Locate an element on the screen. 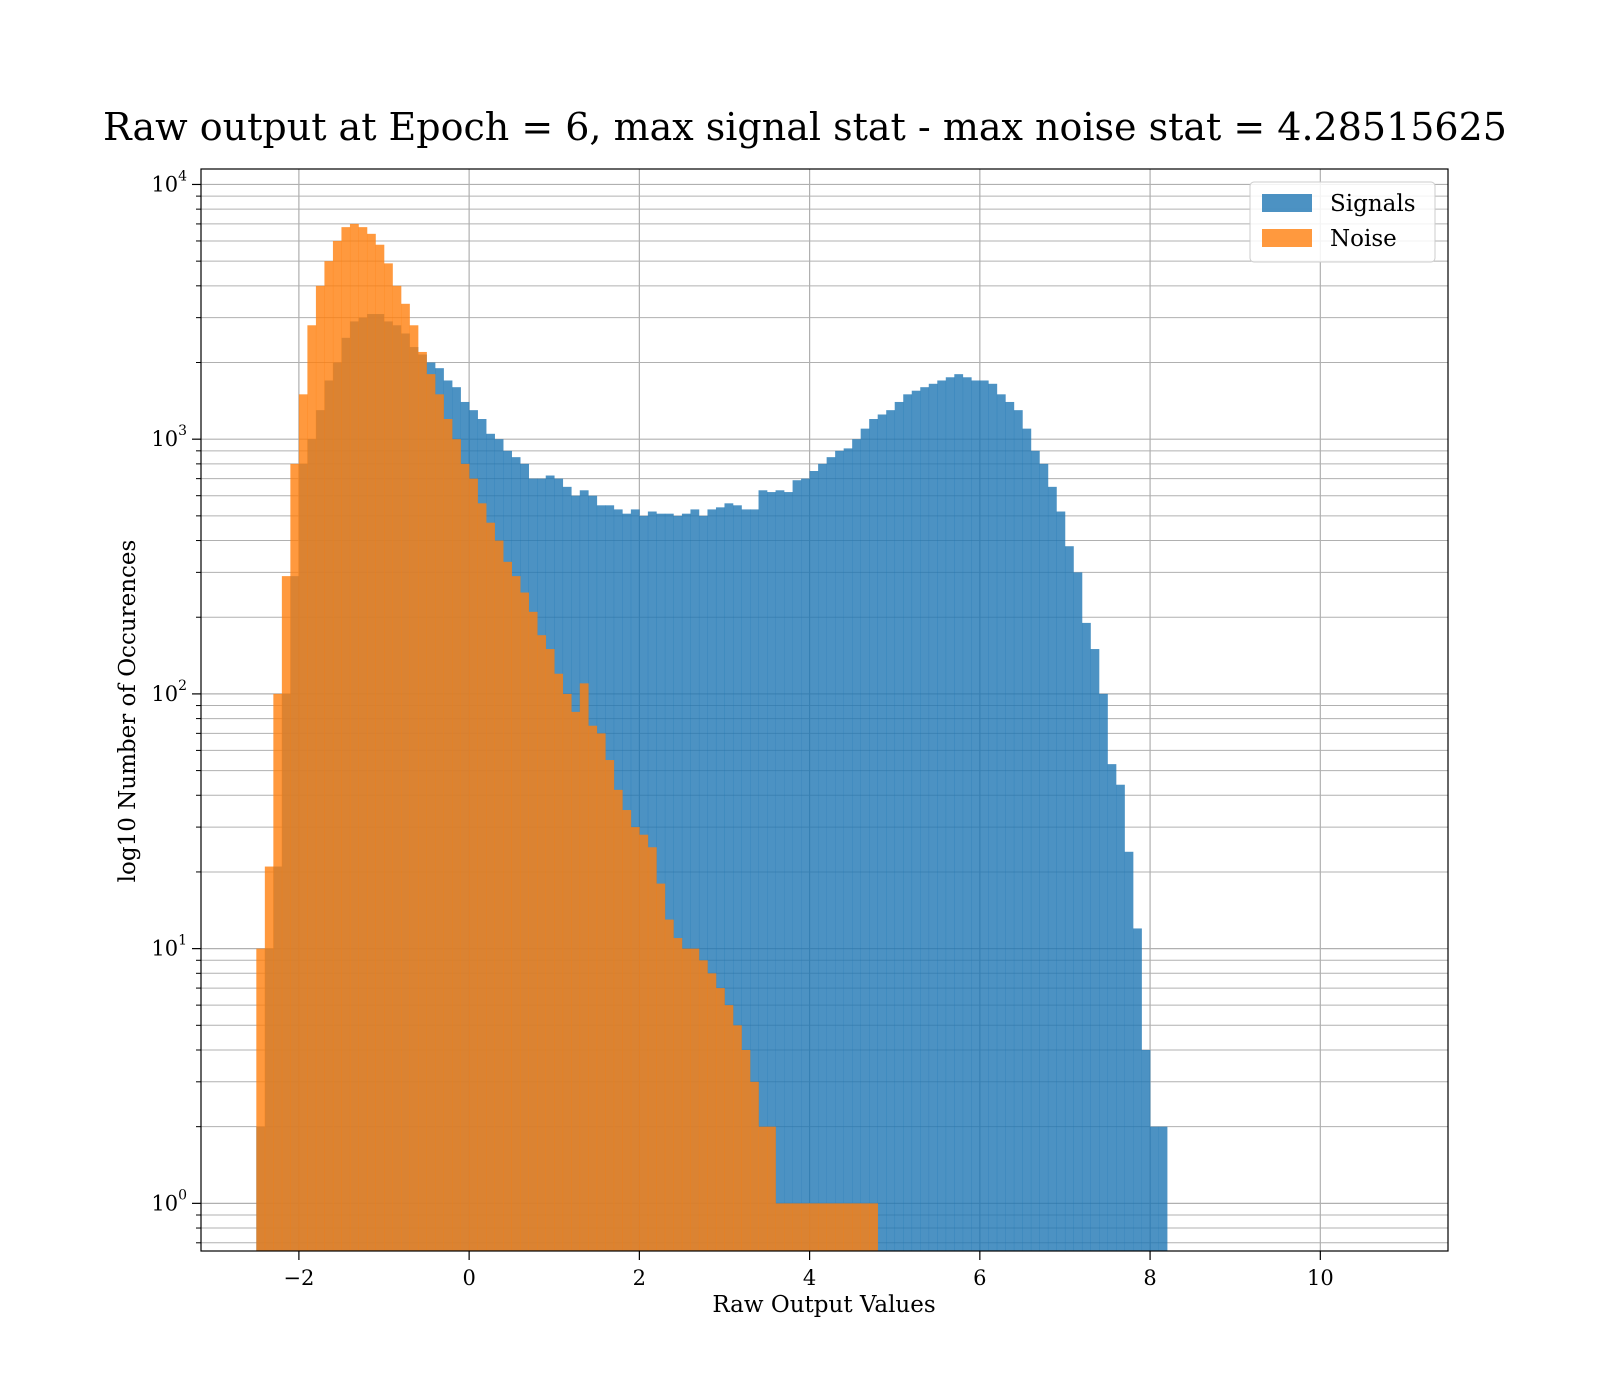 This screenshot has height=1400, width=1600. x-tick-label: 2 is located at coordinates (639, 1278).